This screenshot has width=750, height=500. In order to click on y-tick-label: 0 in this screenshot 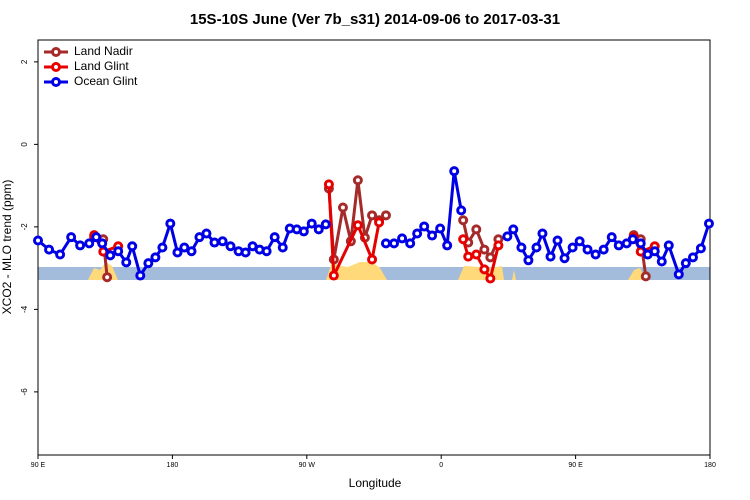, I will do `click(24, 144)`.